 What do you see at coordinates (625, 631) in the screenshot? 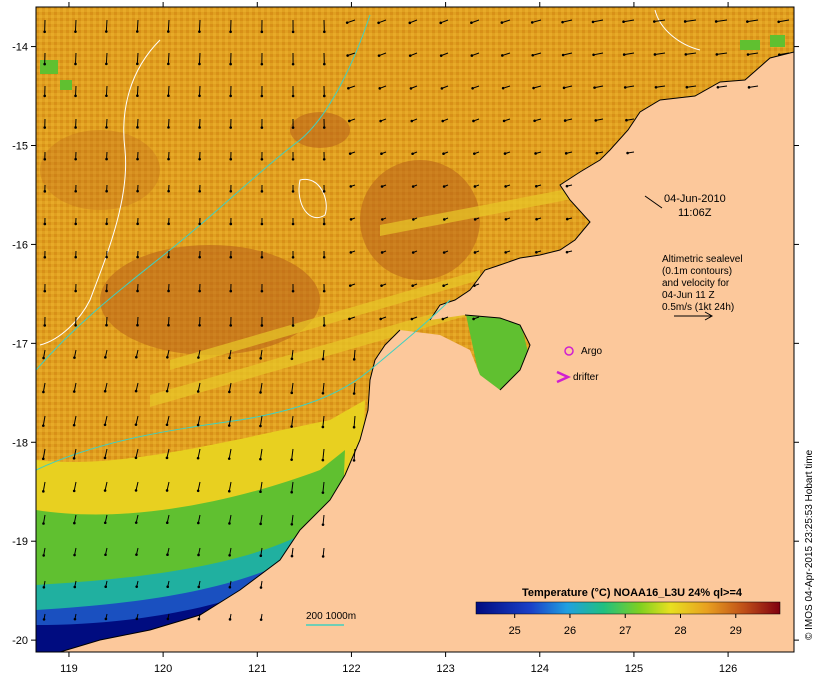
I see `colorbar-tick-label: 27` at bounding box center [625, 631].